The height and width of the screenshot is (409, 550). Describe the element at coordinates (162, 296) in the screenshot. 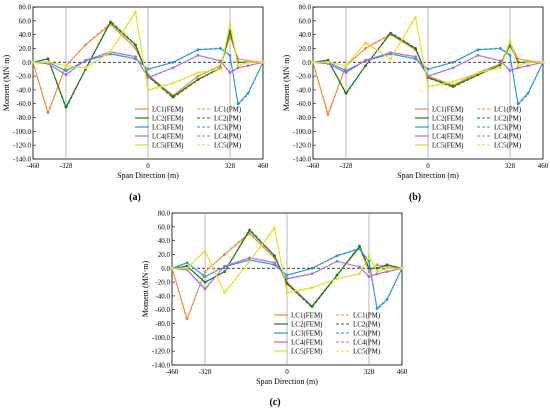

I see `y-tick-label: -40.0` at that location.